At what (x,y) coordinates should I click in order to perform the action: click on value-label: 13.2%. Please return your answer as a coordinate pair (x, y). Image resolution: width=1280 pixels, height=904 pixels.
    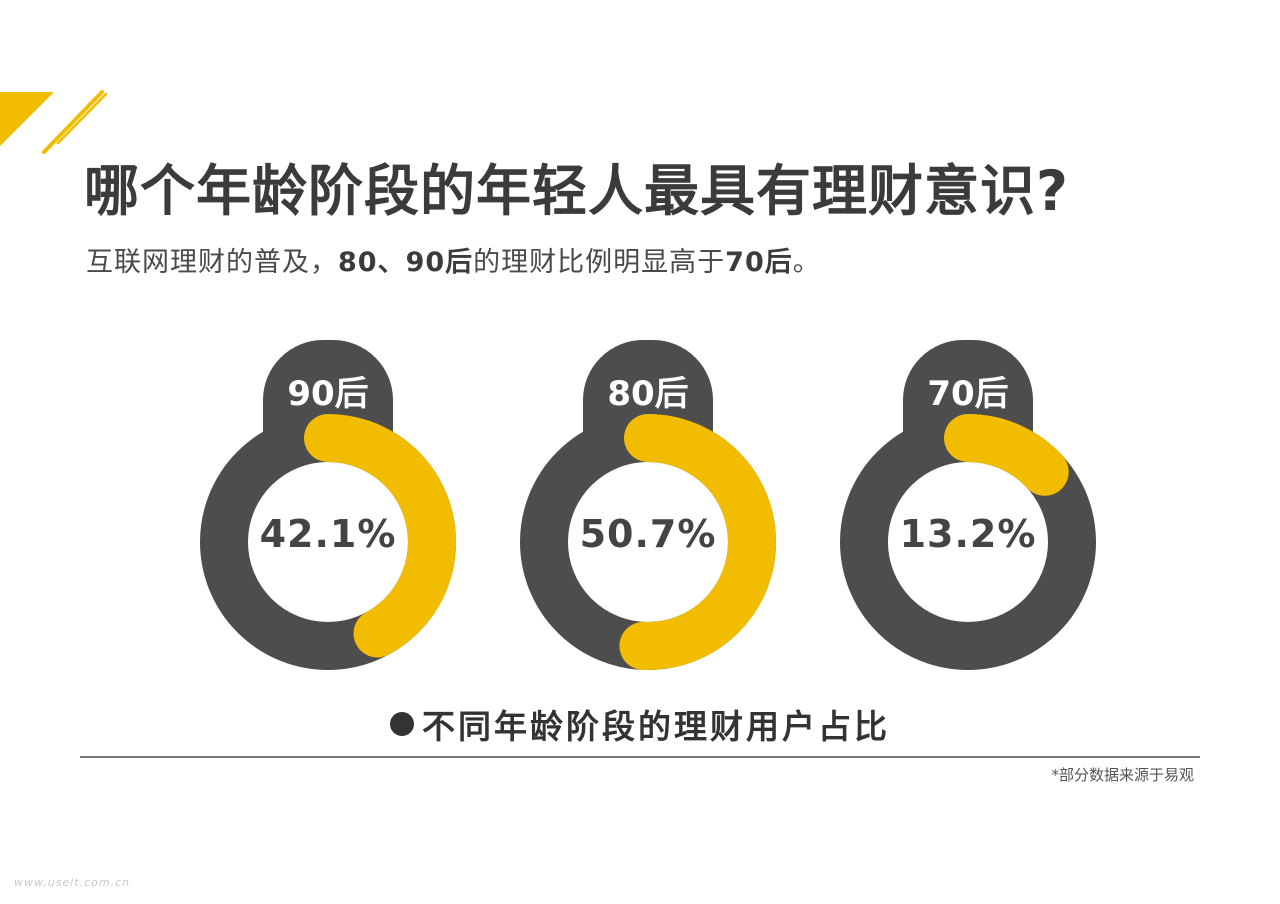
    Looking at the image, I should click on (968, 534).